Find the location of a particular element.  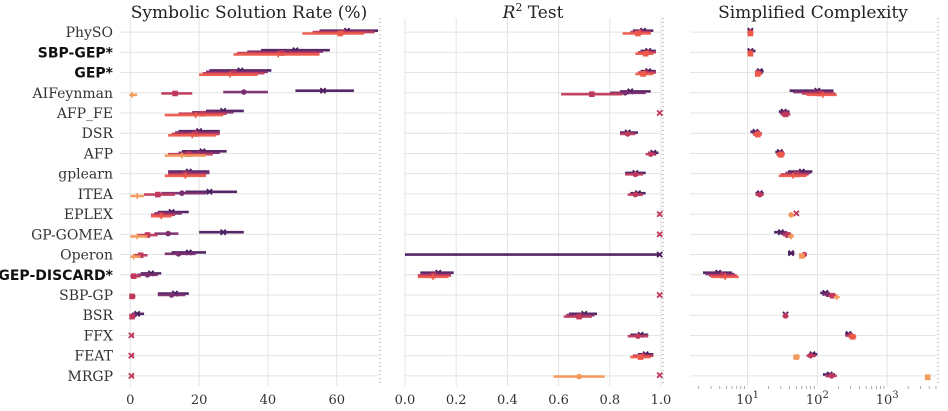

method-label: FFX is located at coordinates (98, 336).